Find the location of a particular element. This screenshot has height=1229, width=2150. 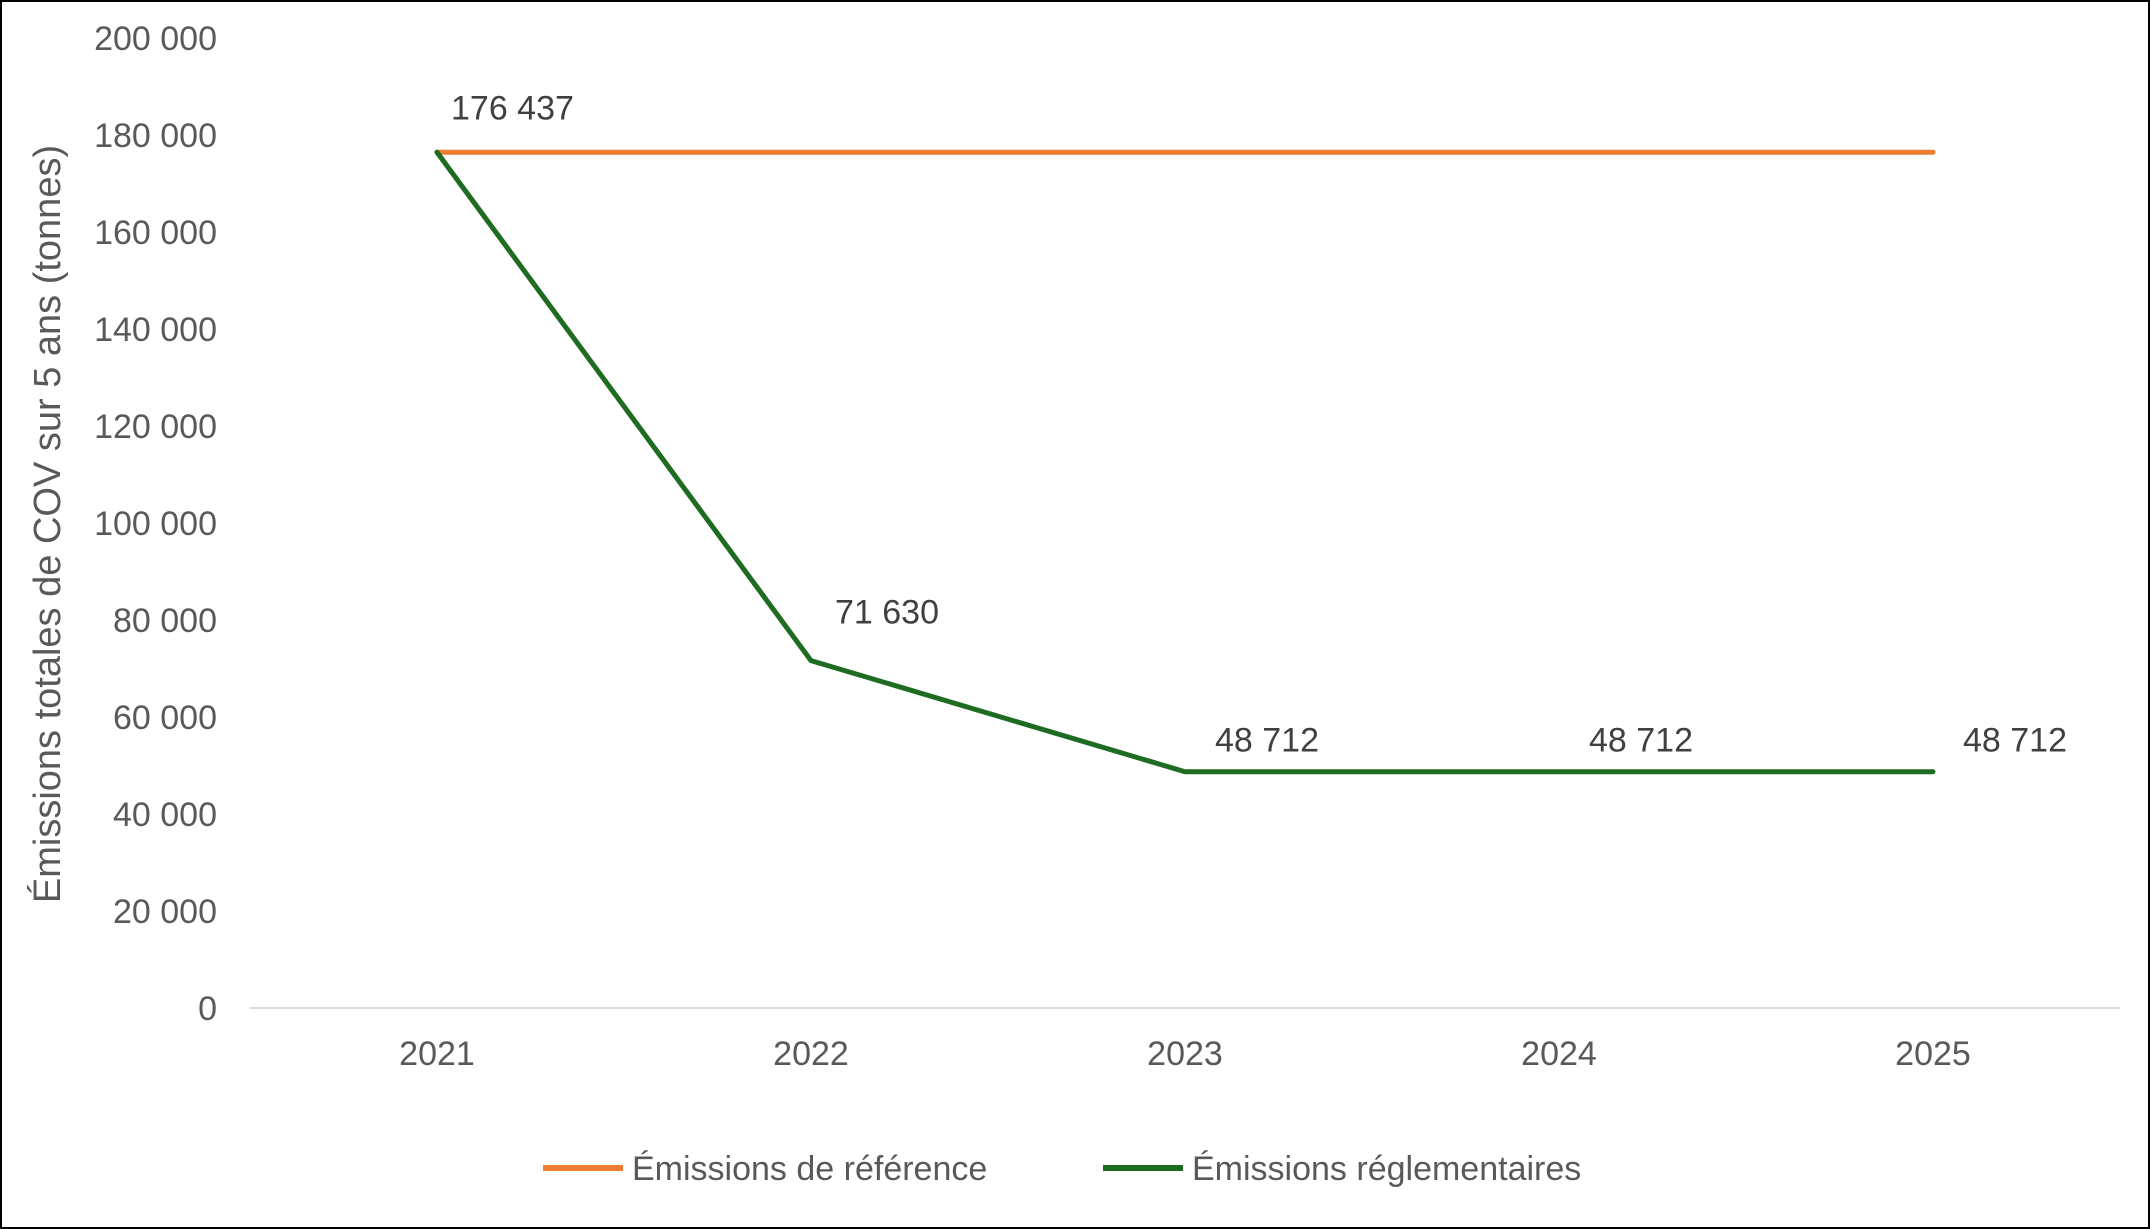

x-tick-label: 2025 is located at coordinates (1933, 1054).